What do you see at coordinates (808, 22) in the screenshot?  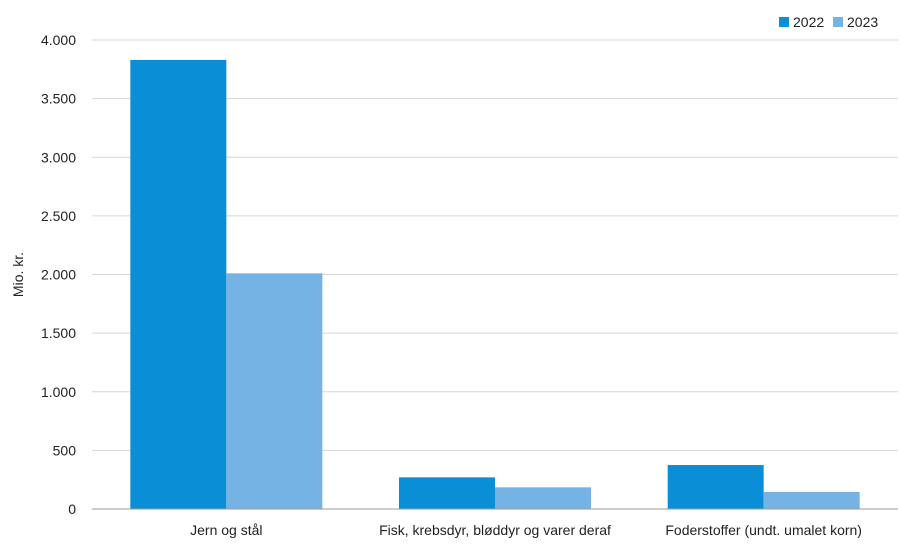 I see `legend-label: 2022` at bounding box center [808, 22].